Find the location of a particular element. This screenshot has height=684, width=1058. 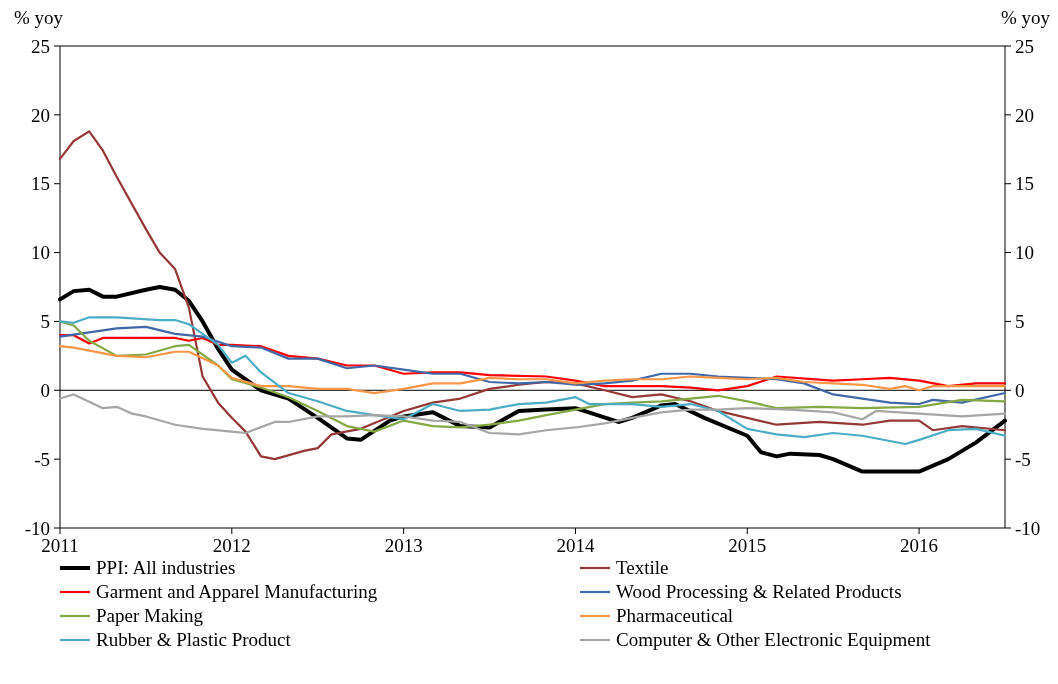

y-tick-label: 5 is located at coordinates (45, 322).